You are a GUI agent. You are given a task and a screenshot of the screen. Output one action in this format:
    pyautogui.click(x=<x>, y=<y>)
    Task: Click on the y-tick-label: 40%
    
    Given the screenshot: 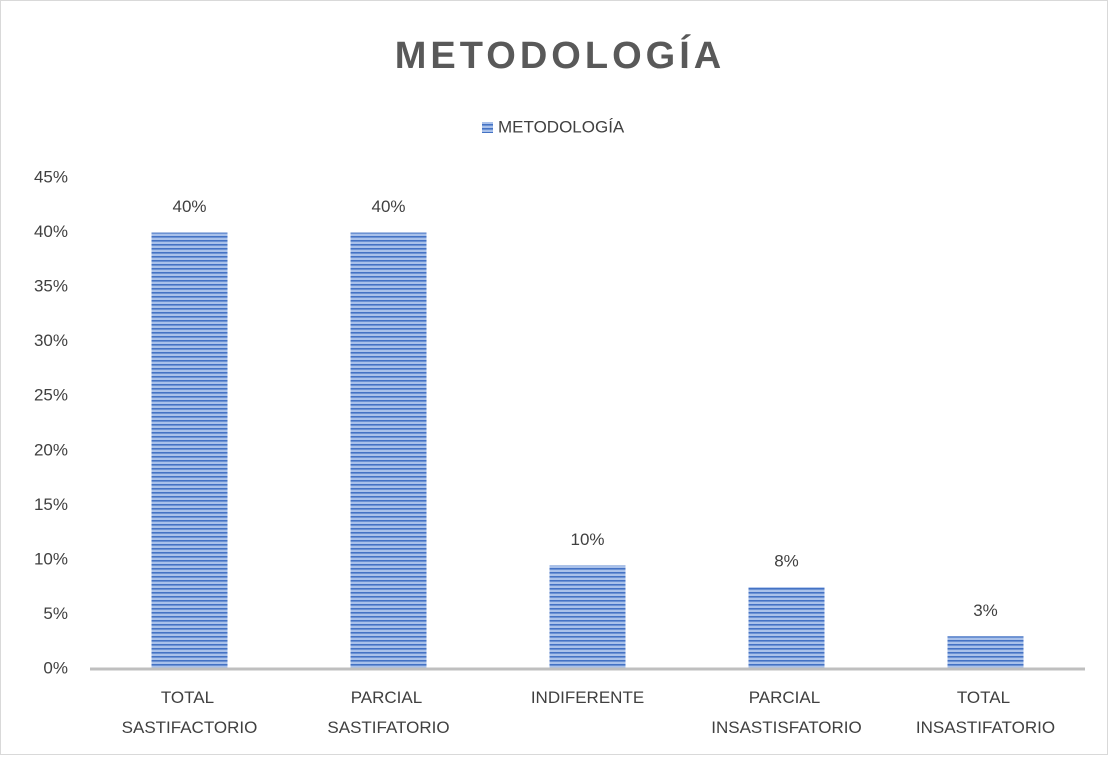 What is the action you would take?
    pyautogui.click(x=51, y=231)
    